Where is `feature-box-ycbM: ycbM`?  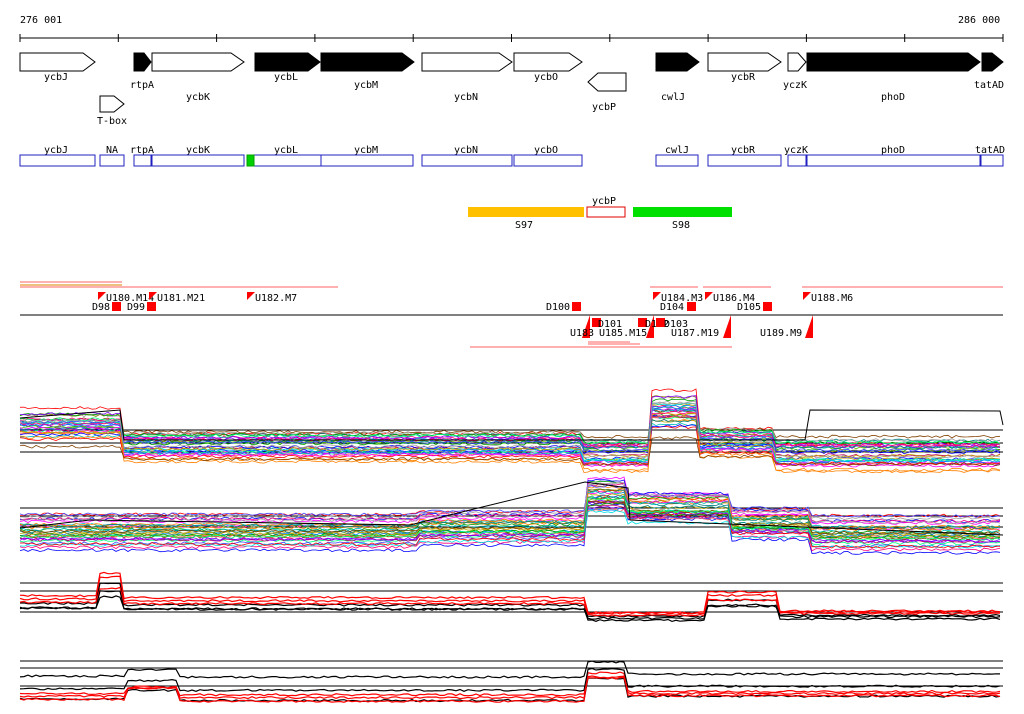 feature-box-ycbM: ycbM is located at coordinates (367, 156).